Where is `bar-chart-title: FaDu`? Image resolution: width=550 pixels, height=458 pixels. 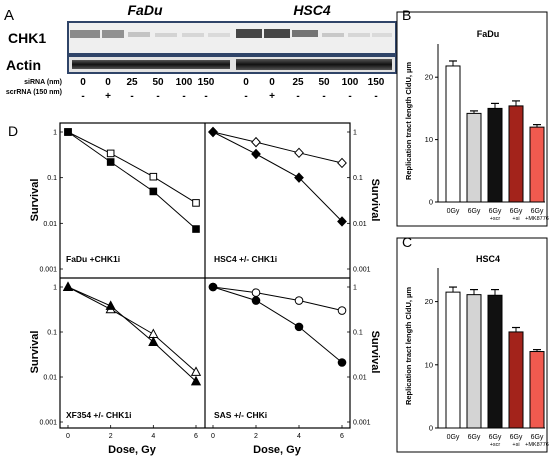
bar-chart-title: FaDu is located at coordinates (488, 34).